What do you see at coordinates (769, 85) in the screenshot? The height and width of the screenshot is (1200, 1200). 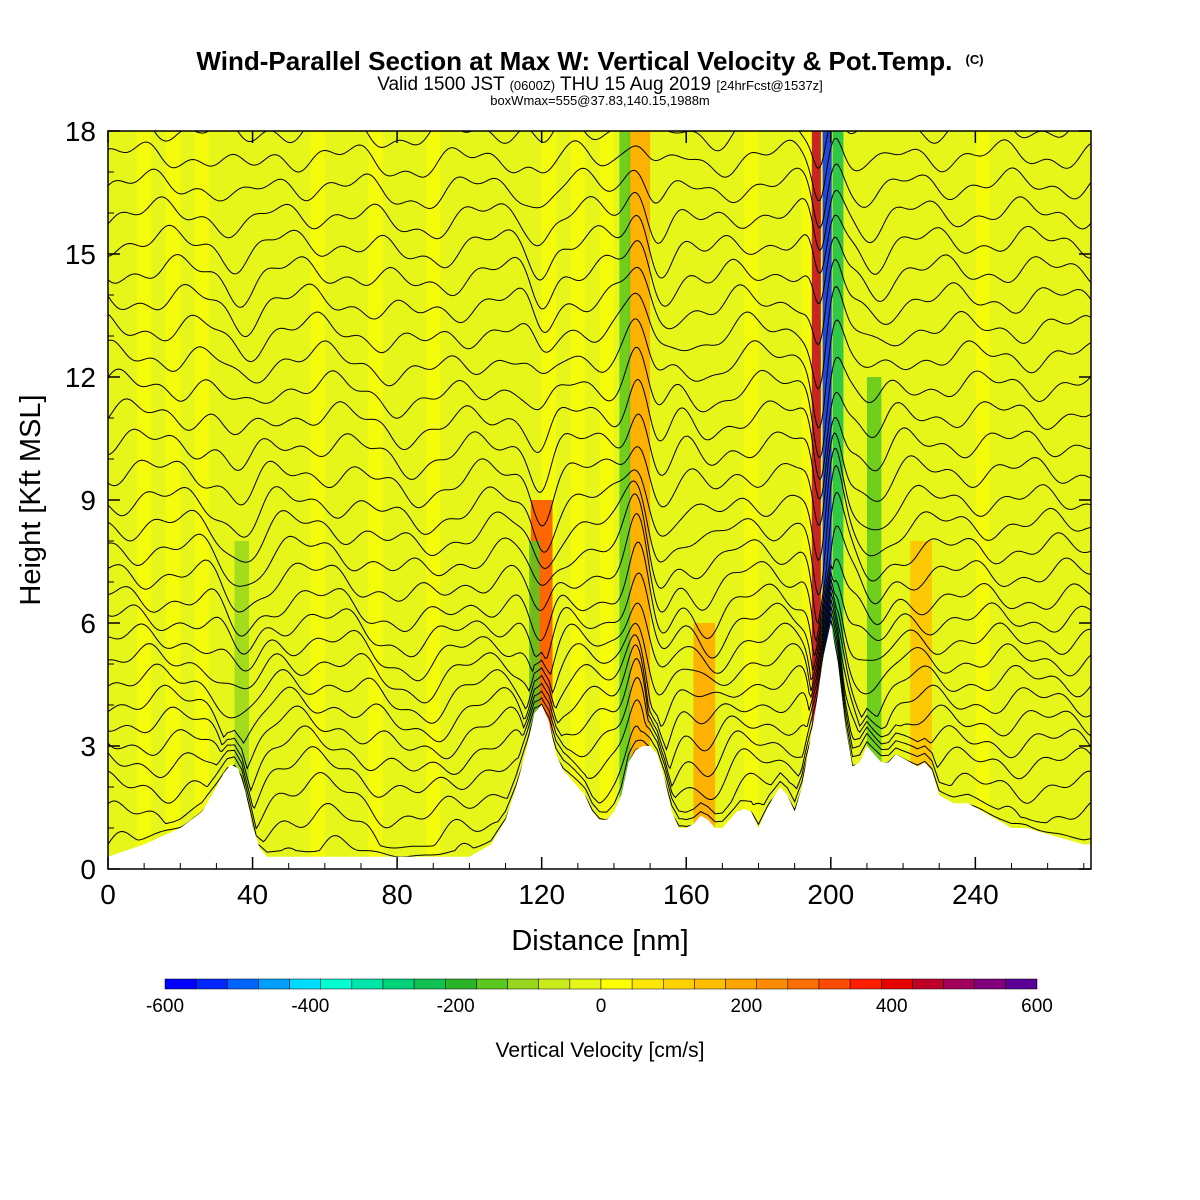 I see `forecast-info: [24hrFcst@1537z]` at bounding box center [769, 85].